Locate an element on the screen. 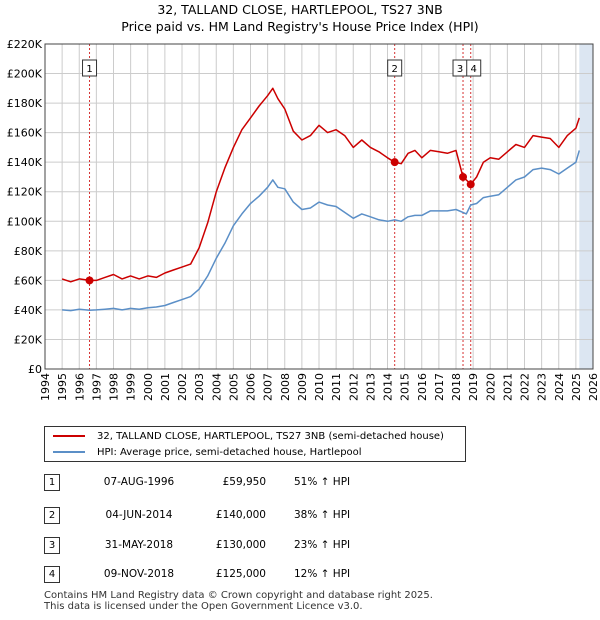 Image resolution: width=600 pixels, height=620 pixels. x-tick-label: 2024 is located at coordinates (559, 387).